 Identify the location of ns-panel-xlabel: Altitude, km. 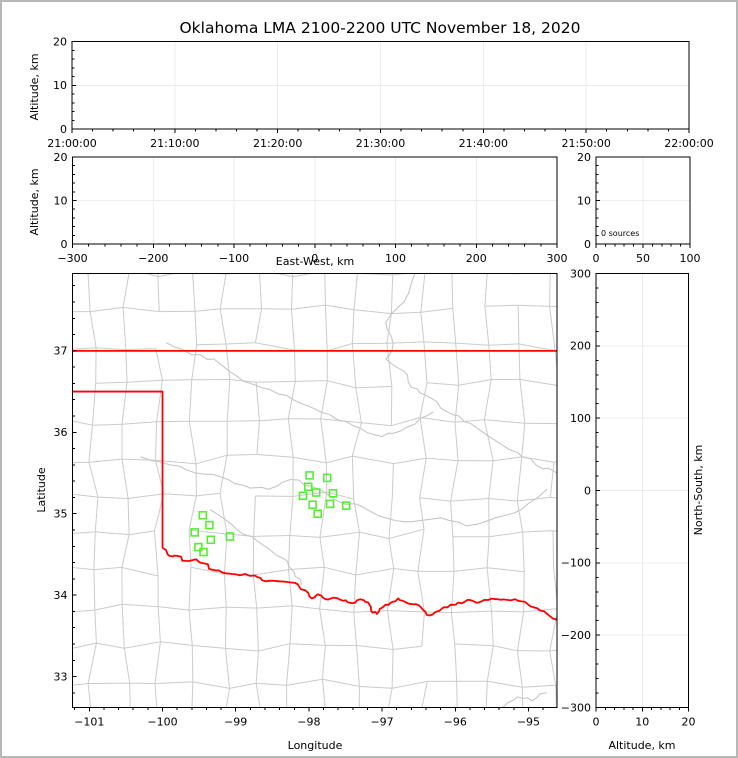
(641, 745).